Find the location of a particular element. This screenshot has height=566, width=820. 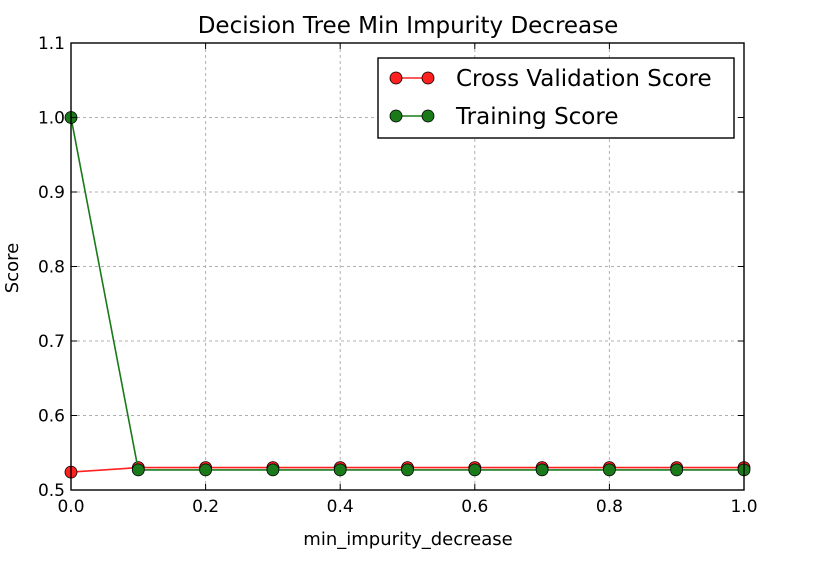

x-tick-label: 0.6 is located at coordinates (474, 507).